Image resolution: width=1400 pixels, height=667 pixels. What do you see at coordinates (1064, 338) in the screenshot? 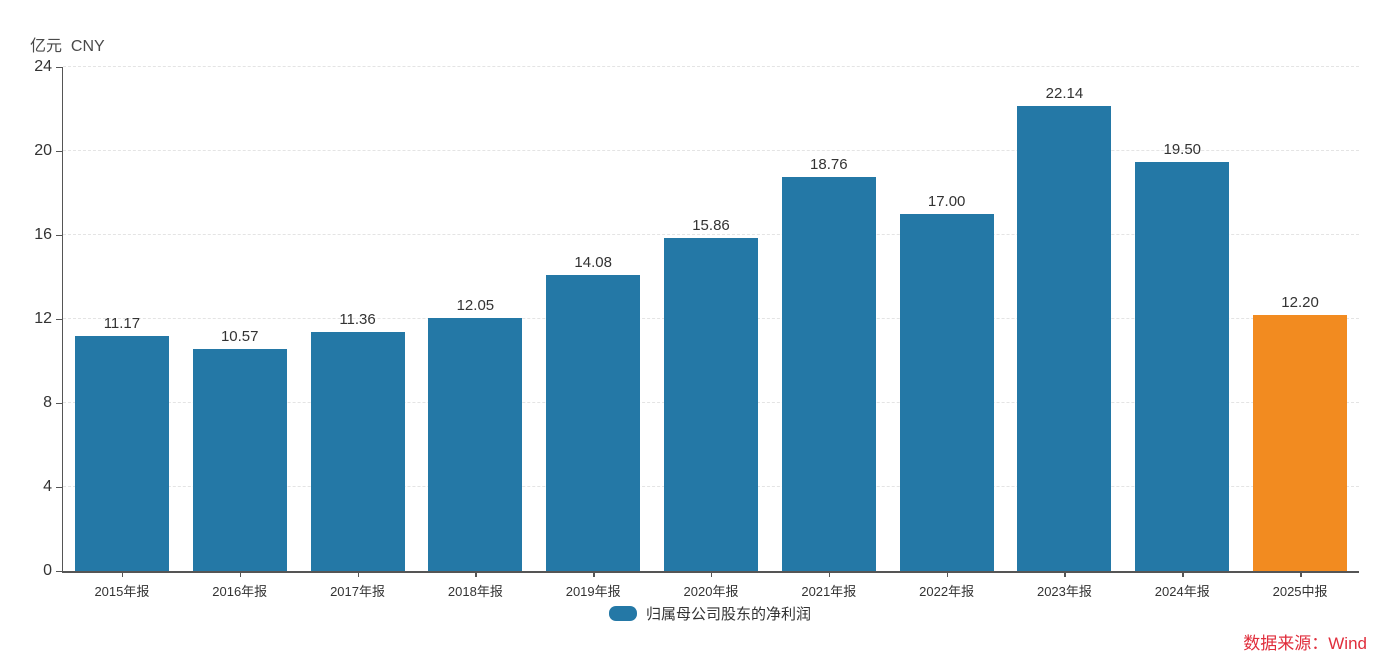
I see `bar-2023年报` at bounding box center [1064, 338].